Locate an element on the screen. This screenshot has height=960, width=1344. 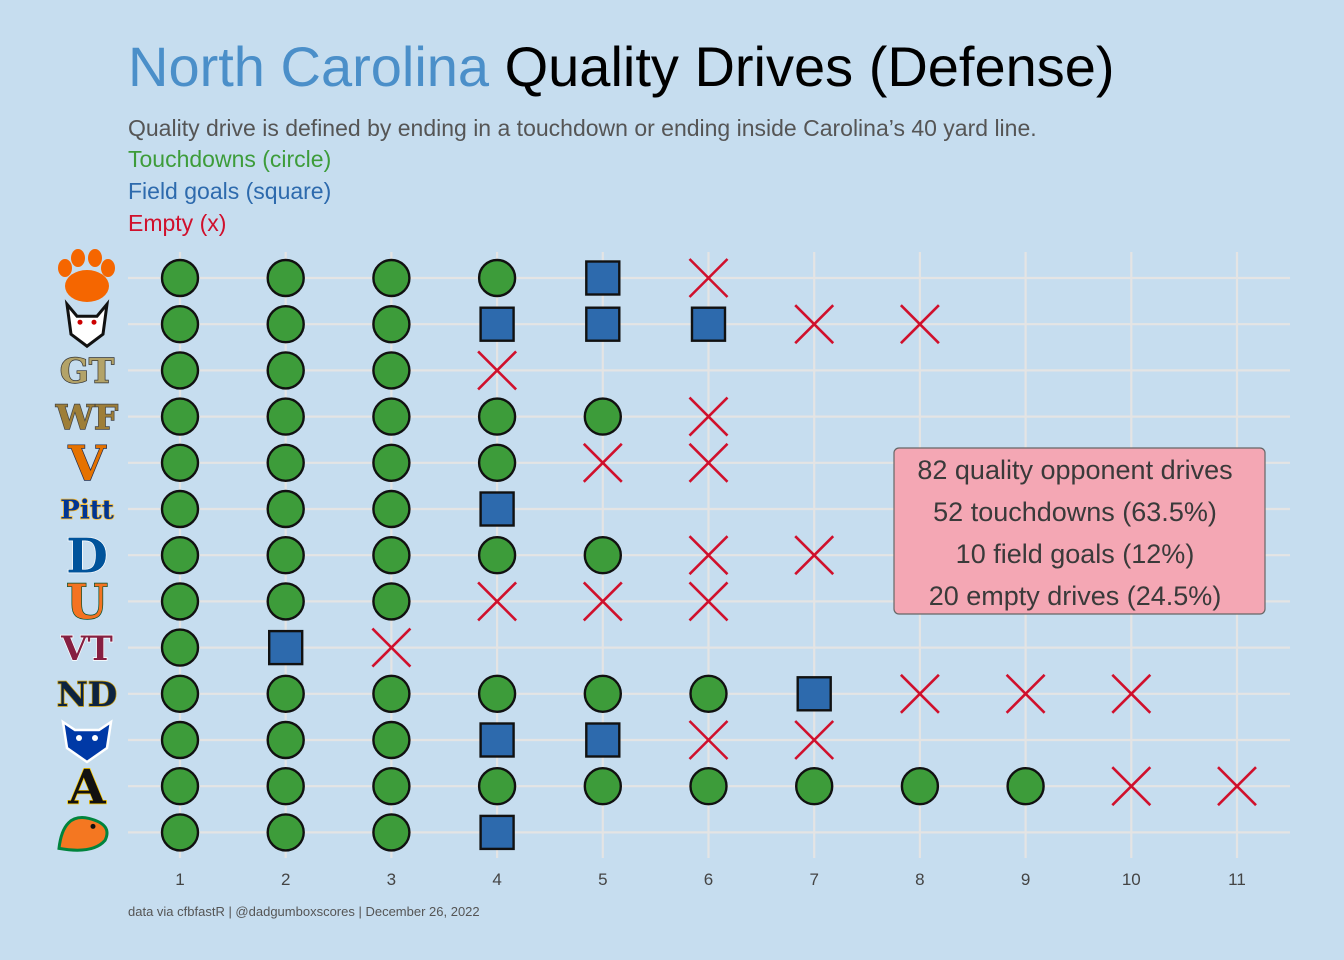
x-tick-label: 3 is located at coordinates (391, 879).